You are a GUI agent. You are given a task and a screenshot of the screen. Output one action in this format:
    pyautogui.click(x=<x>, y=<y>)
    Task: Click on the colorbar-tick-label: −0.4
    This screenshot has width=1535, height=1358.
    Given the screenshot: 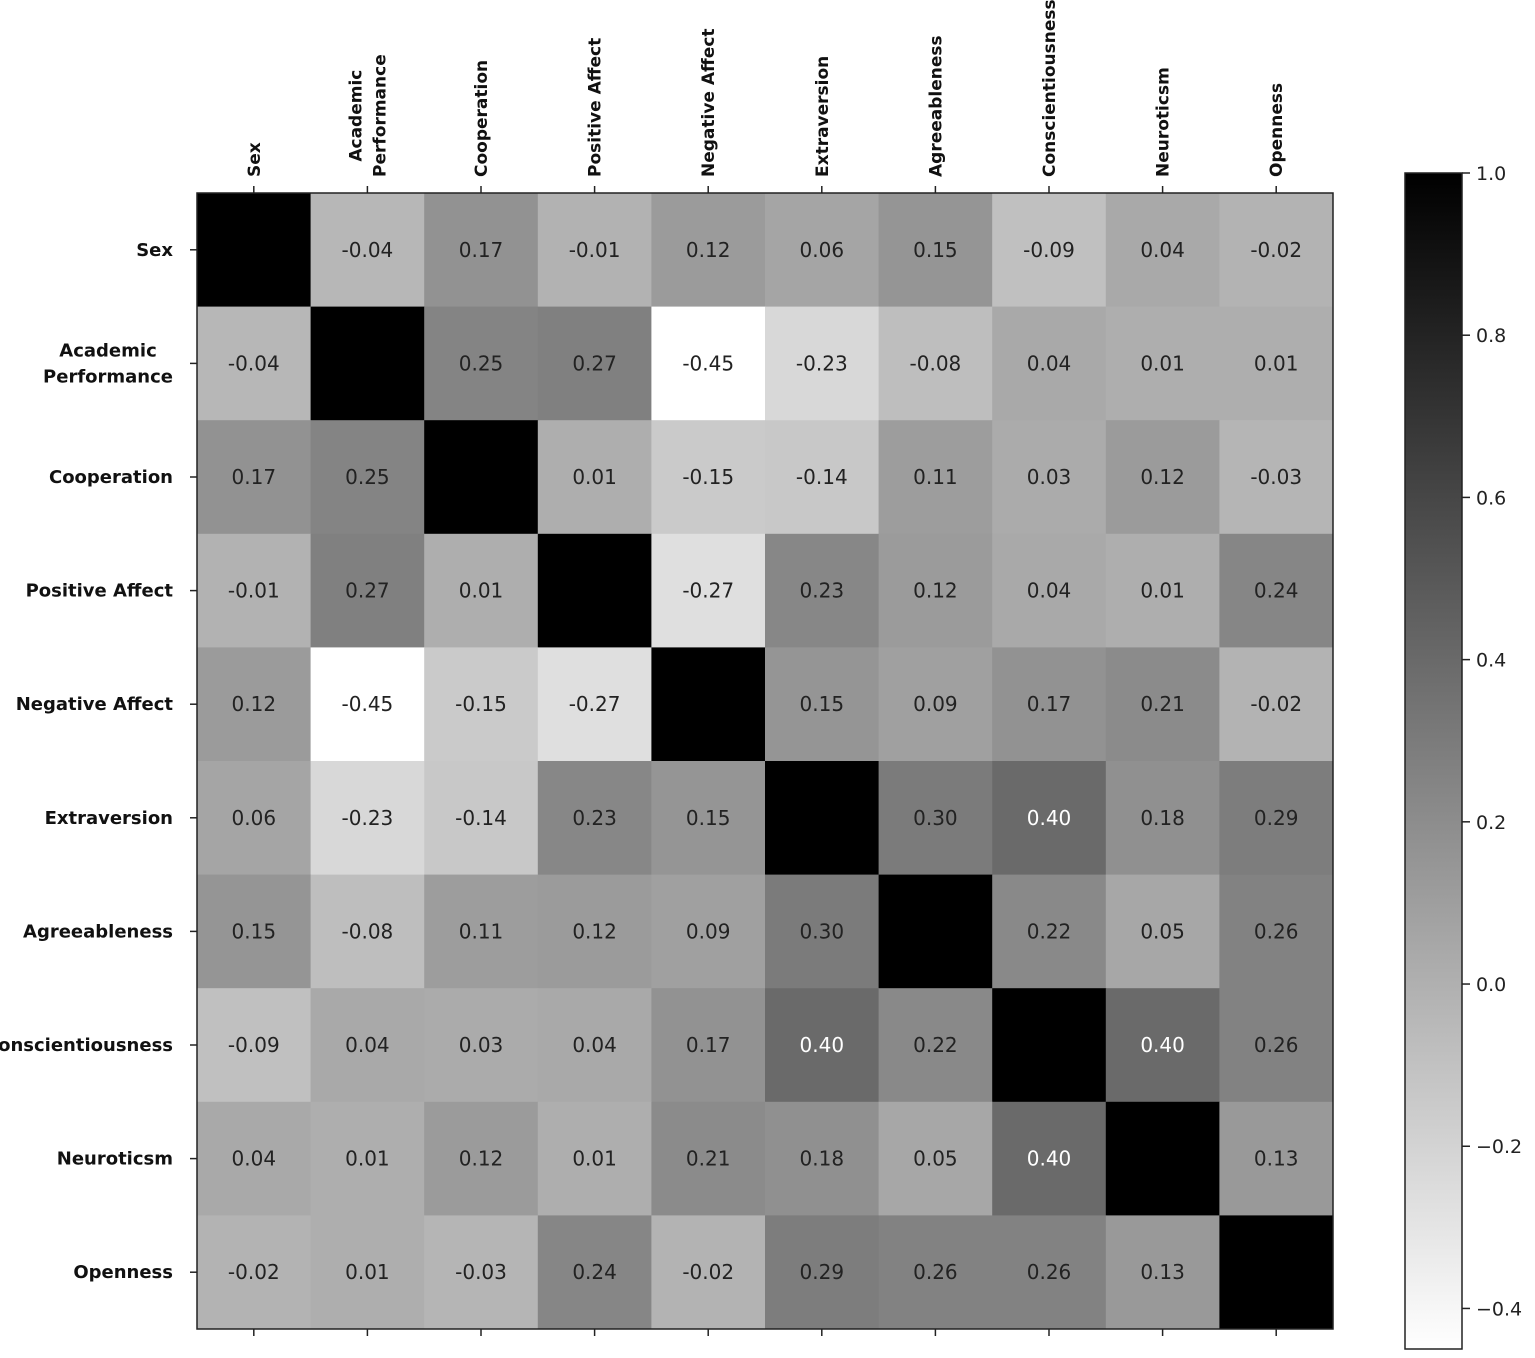 What is the action you would take?
    pyautogui.click(x=1499, y=1309)
    